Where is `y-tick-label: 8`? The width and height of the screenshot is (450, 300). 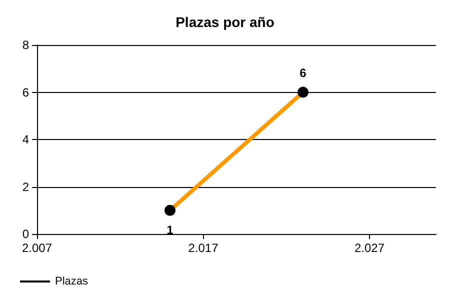
y-tick-label: 8 is located at coordinates (26, 45).